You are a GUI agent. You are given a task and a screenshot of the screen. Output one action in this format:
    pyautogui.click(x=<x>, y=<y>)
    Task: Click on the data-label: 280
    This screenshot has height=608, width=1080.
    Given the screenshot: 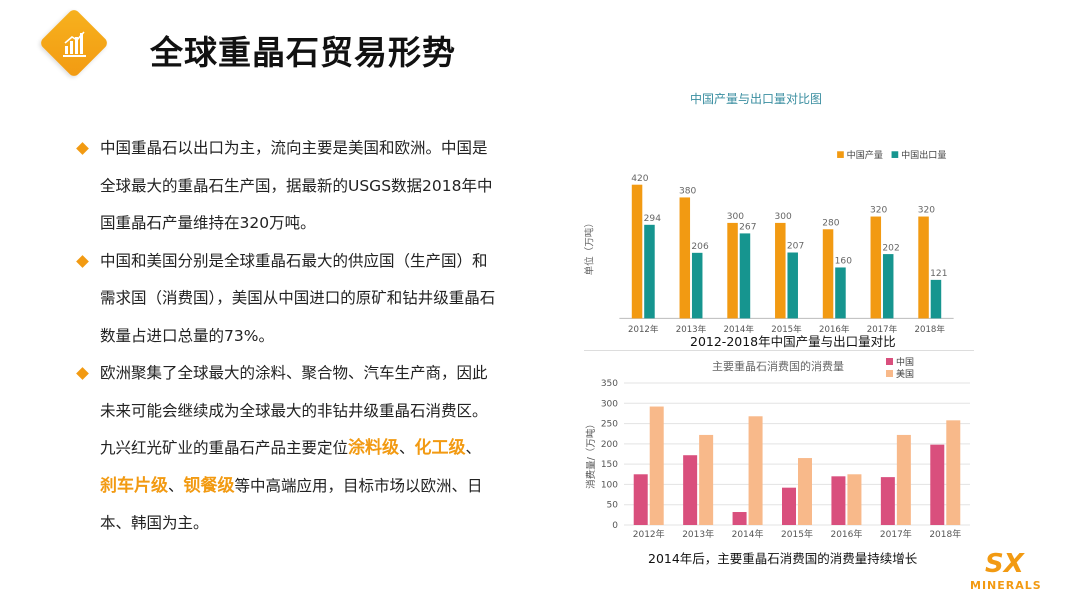 What is the action you would take?
    pyautogui.click(x=831, y=223)
    